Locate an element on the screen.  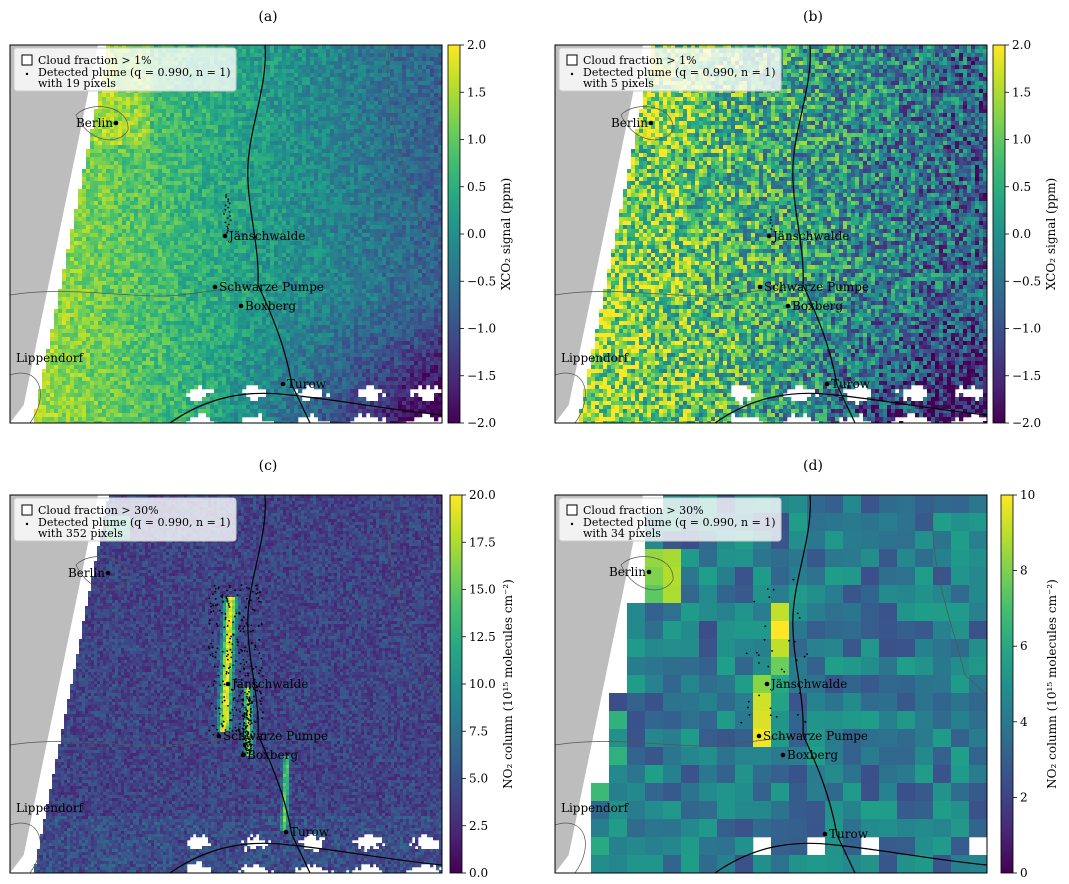
colorbar-label: XCO₂ signal (ppm) is located at coordinates (1051, 234).